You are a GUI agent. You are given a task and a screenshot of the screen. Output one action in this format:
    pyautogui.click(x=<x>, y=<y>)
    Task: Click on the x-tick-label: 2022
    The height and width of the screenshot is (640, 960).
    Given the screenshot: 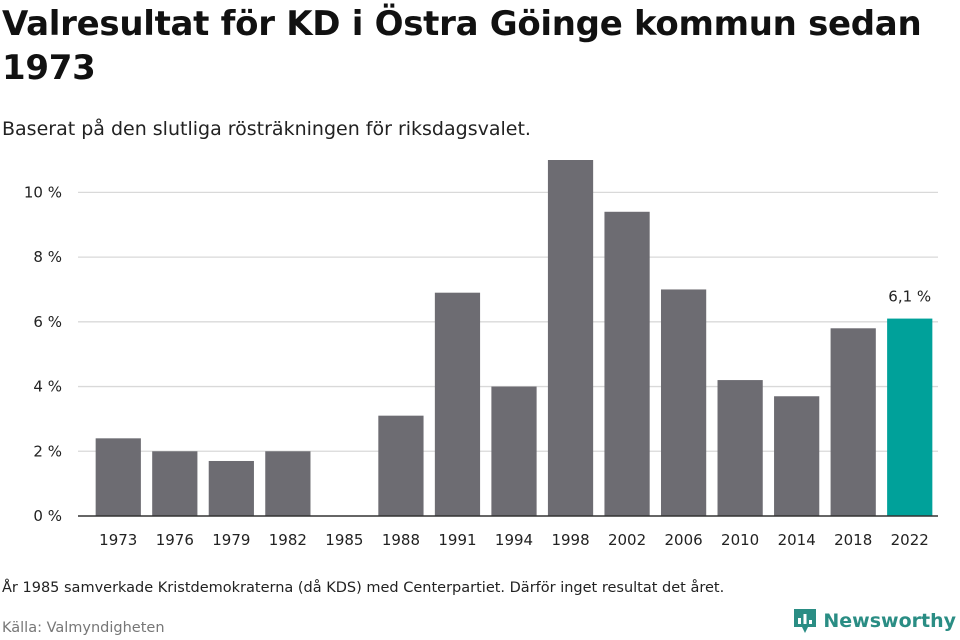 What is the action you would take?
    pyautogui.click(x=910, y=540)
    